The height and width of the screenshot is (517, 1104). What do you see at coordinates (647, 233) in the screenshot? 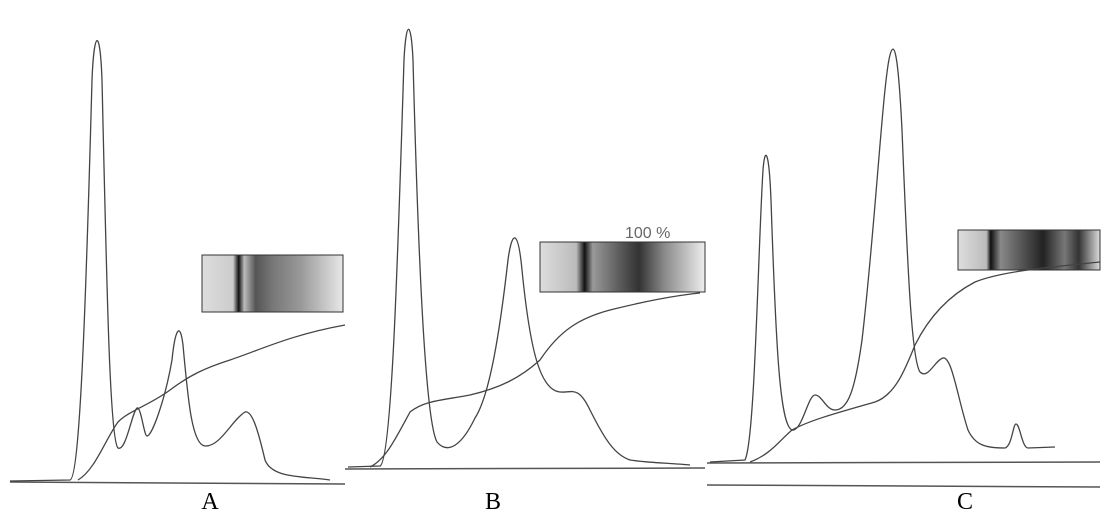
I see `annotation: 100 %` at bounding box center [647, 233].